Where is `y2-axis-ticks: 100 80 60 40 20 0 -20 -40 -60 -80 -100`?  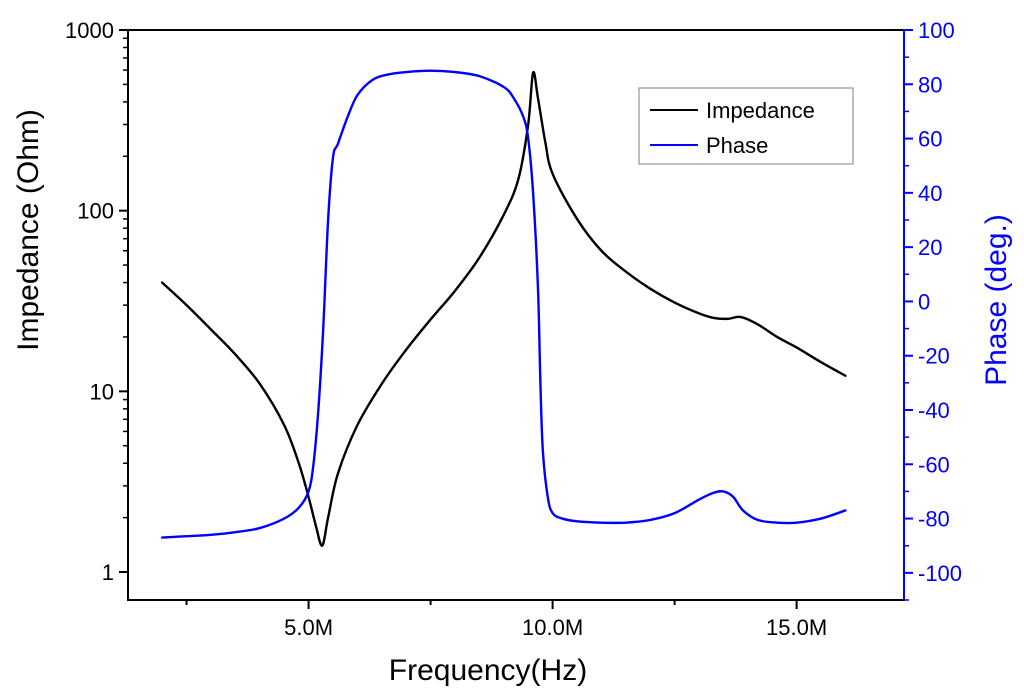 y2-axis-ticks: 100 80 60 40 20 0 -20 -40 -60 -80 -100 is located at coordinates (932, 309).